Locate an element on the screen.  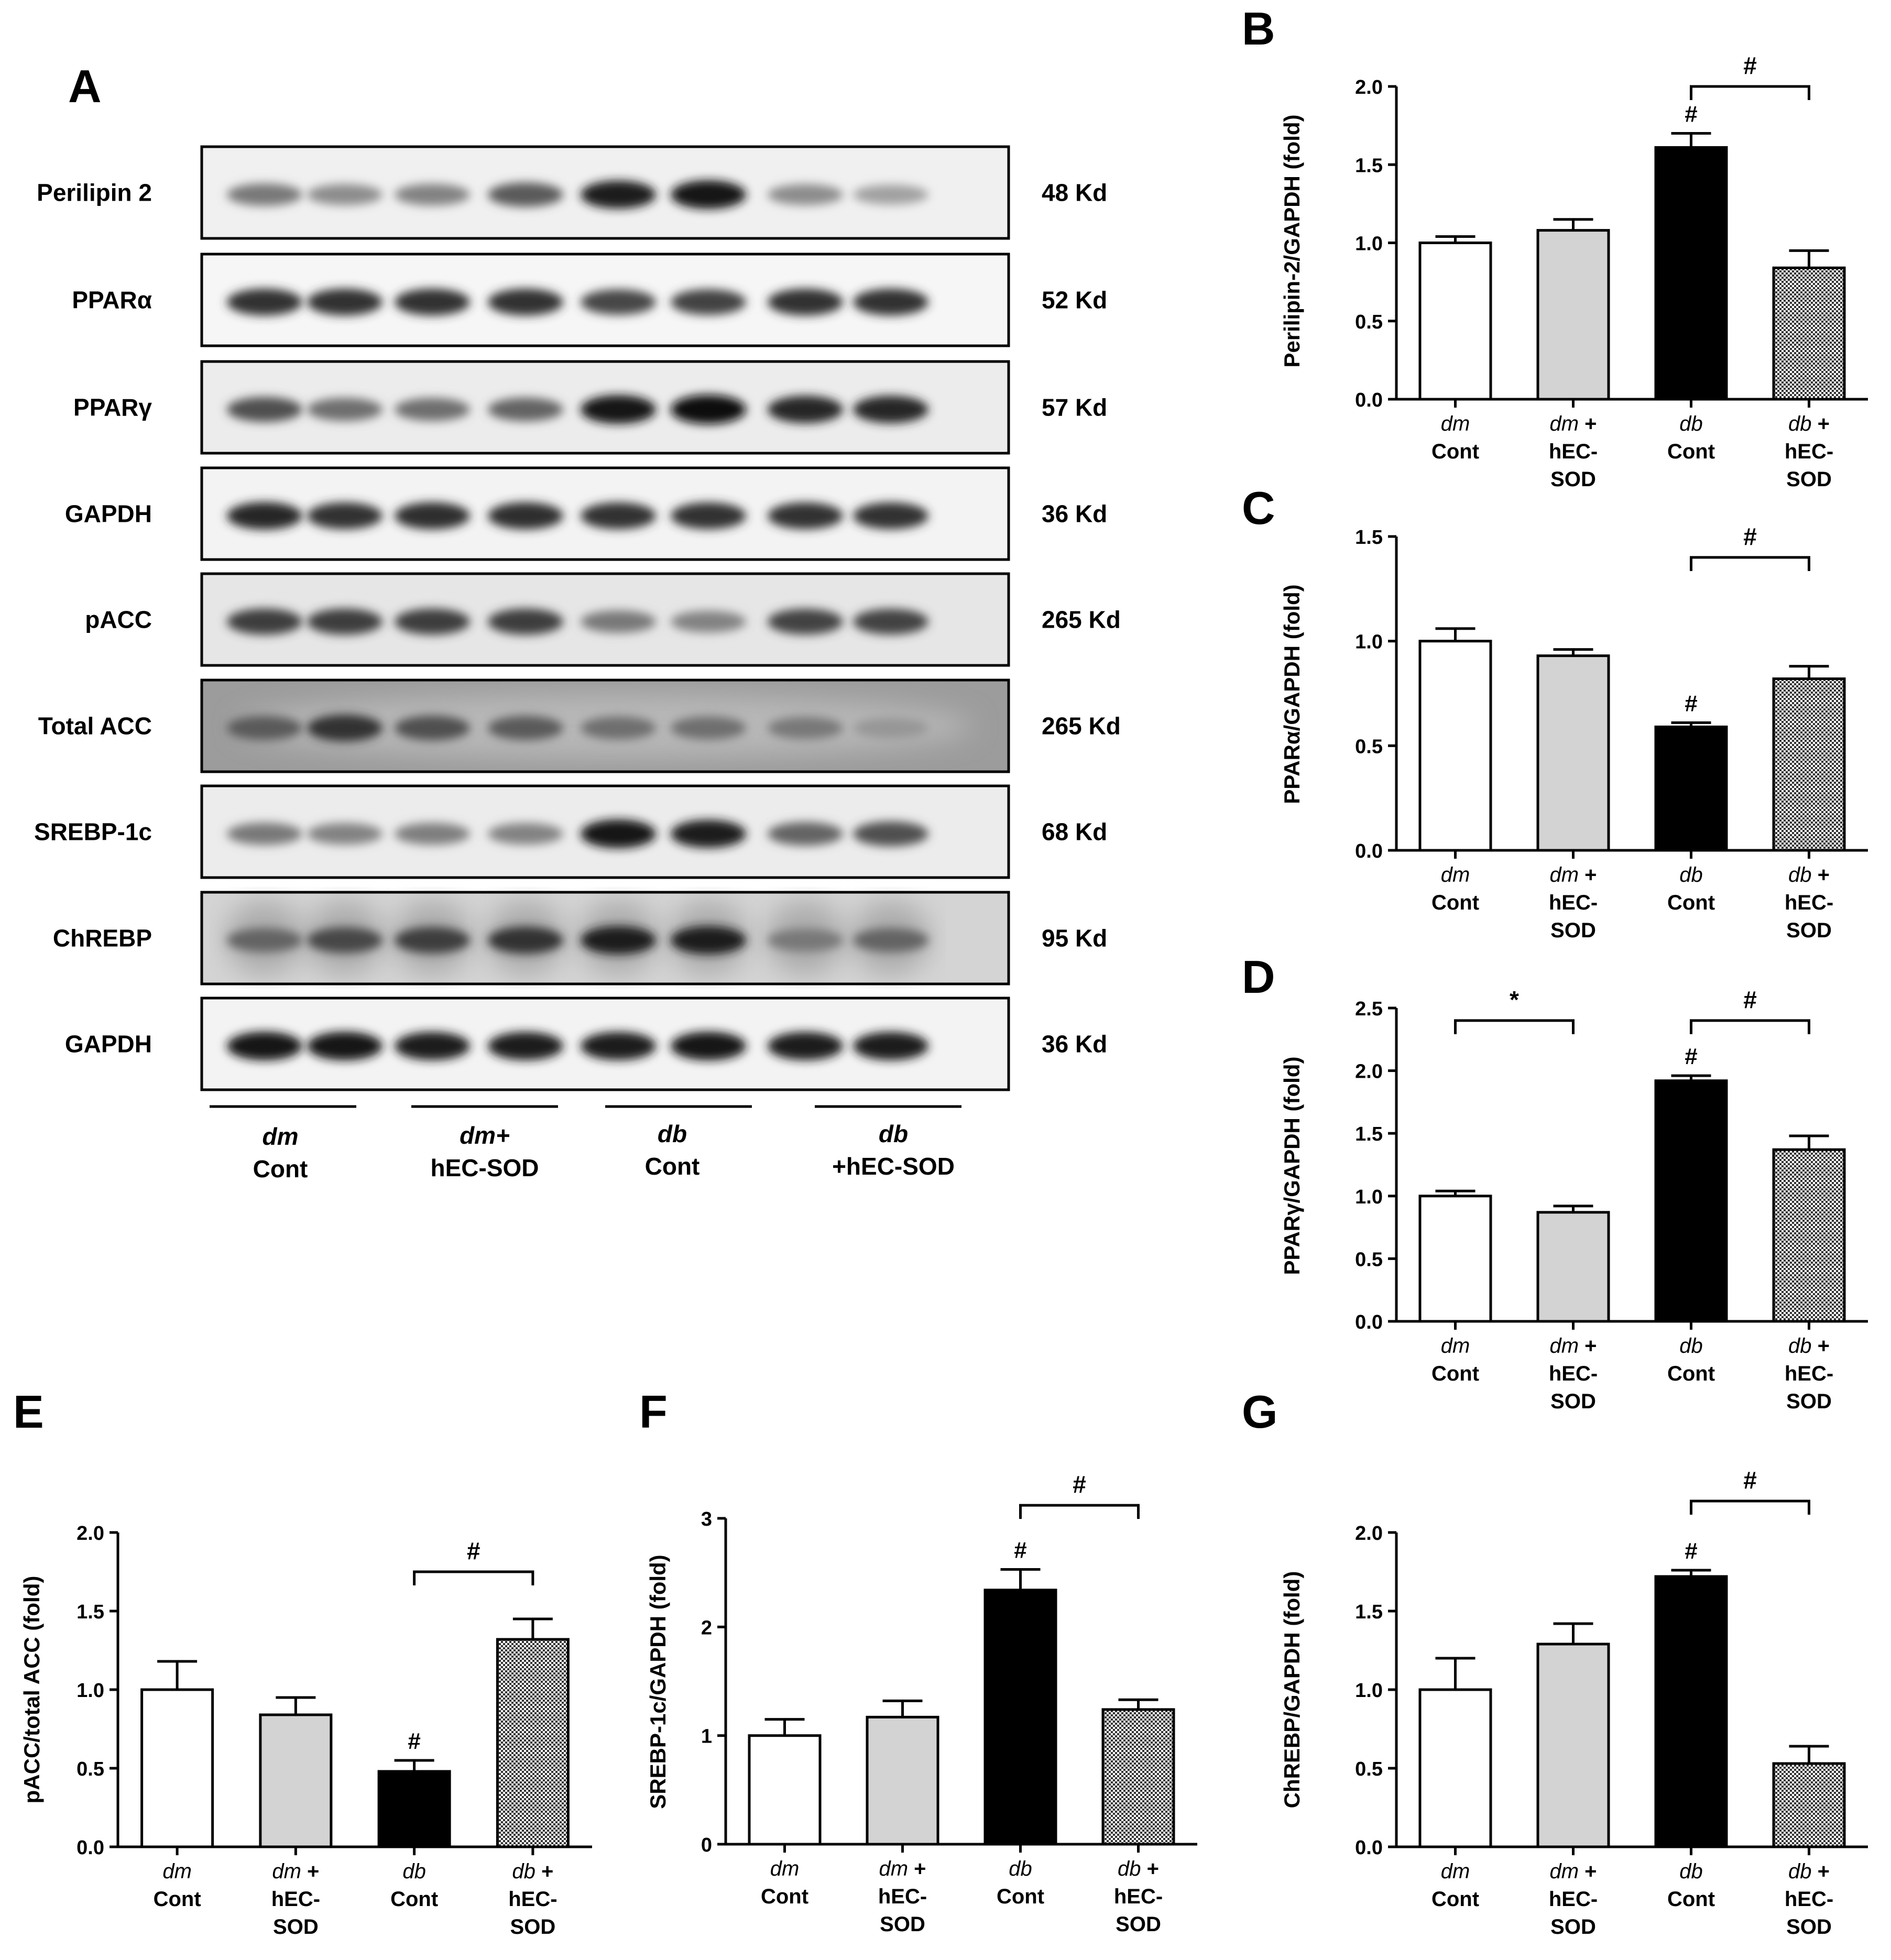
group-label-line1: dm+ is located at coordinates (485, 1135).